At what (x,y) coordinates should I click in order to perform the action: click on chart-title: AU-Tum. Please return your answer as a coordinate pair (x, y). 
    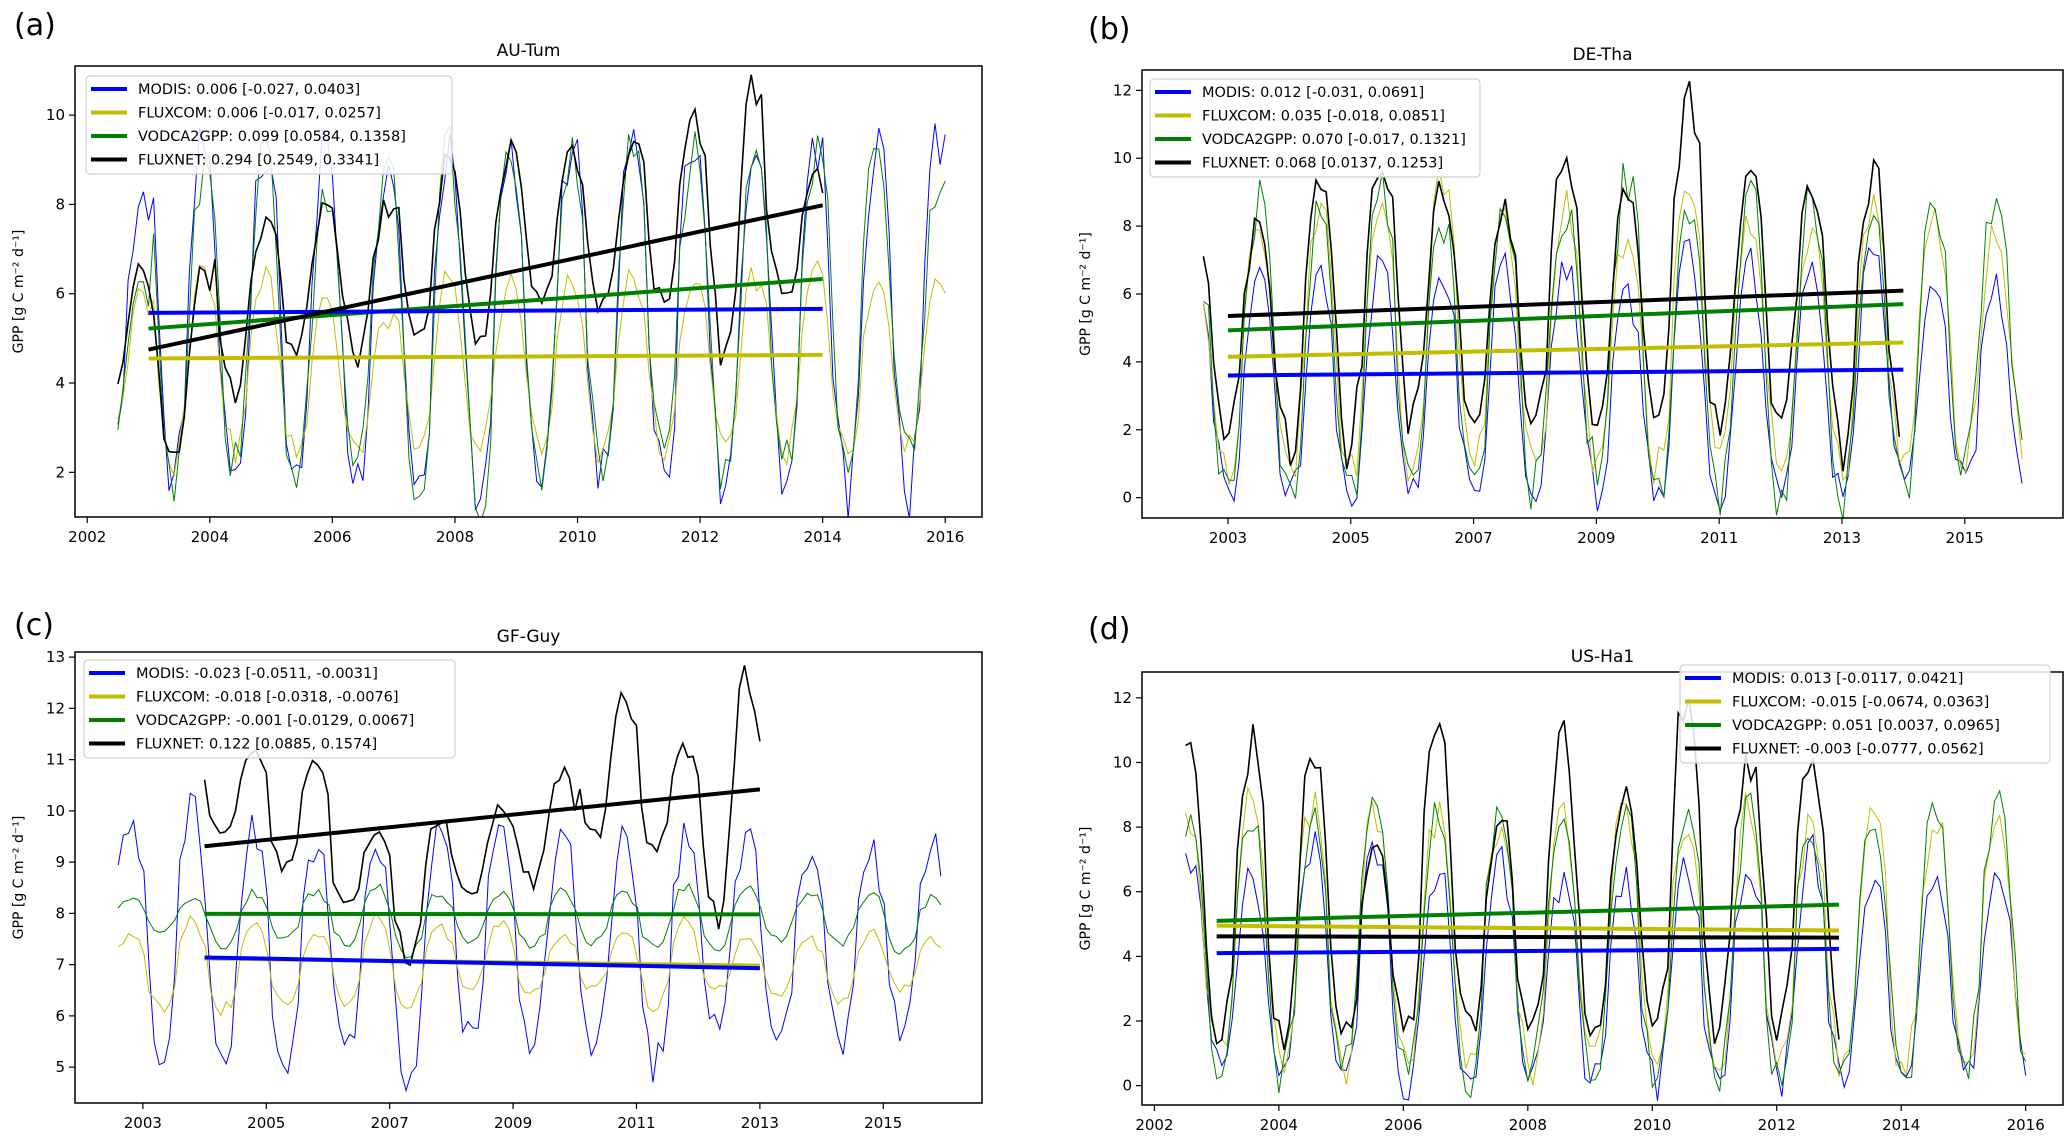
    Looking at the image, I should click on (529, 51).